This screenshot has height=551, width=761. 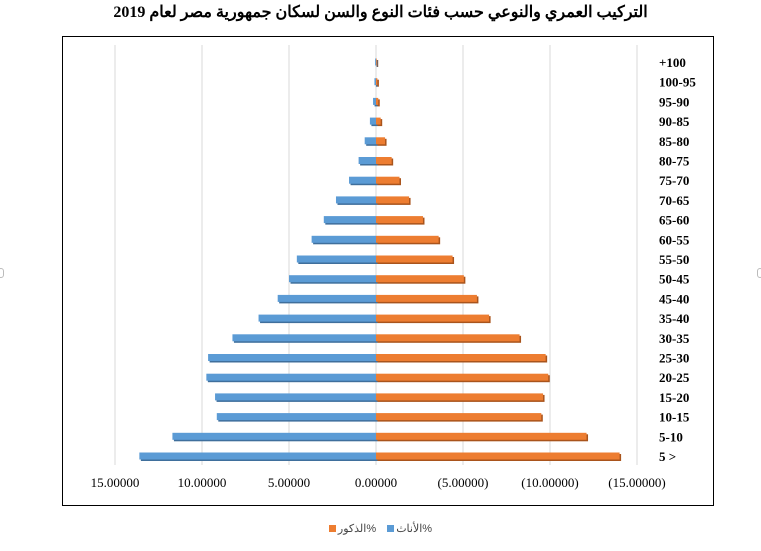 I want to click on category-label: 60-55, so click(x=674, y=239).